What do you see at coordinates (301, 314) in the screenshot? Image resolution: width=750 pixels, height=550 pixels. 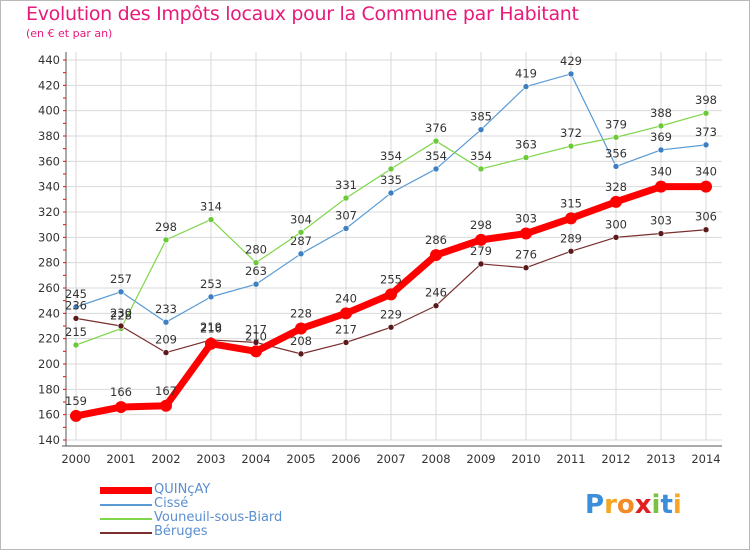 I see `data-label-quin-ay: 228` at bounding box center [301, 314].